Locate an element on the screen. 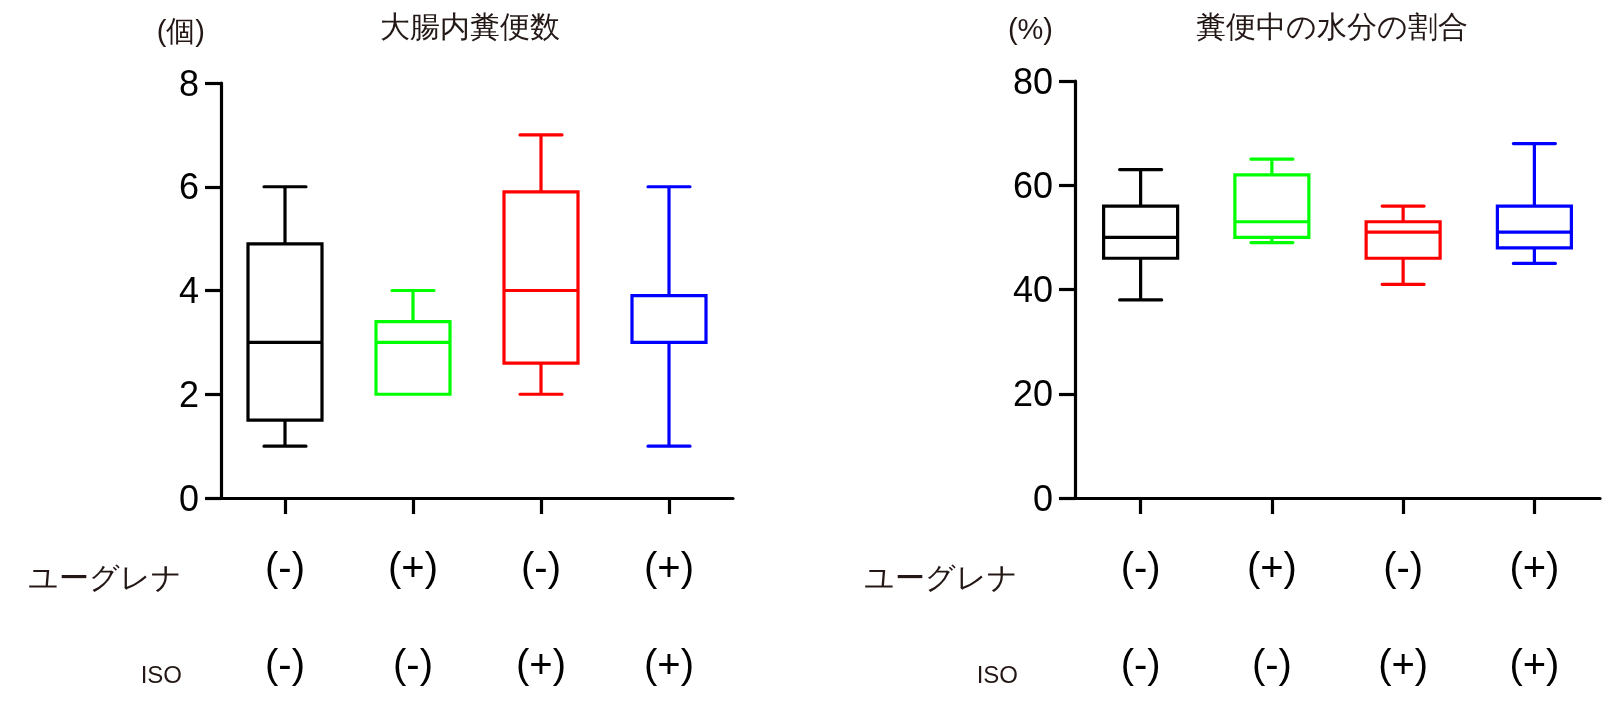  y-tick-label: 8 is located at coordinates (188, 83).